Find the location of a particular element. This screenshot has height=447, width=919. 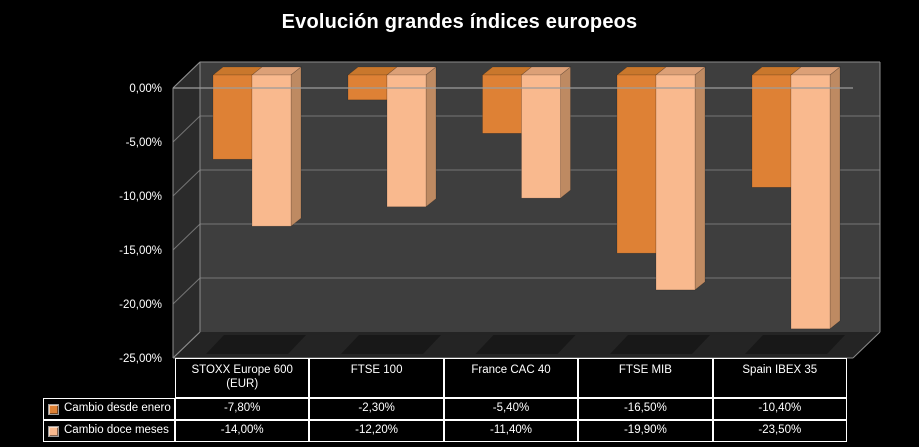

legend-swatch-cambio-doce-meses is located at coordinates (53, 431).